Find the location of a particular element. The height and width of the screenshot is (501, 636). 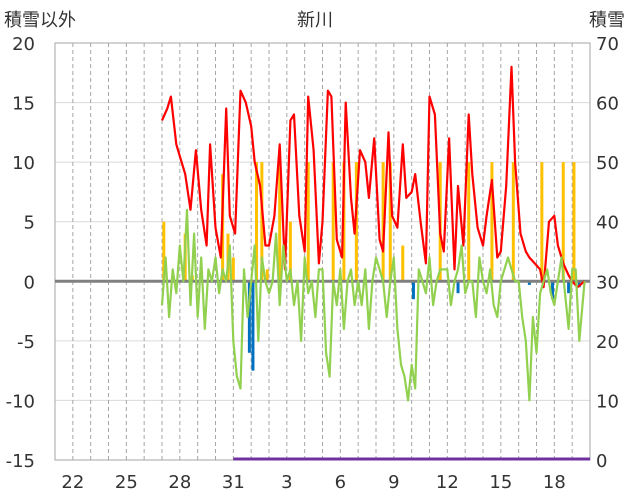

x-tick-label: 3 is located at coordinates (286, 482).